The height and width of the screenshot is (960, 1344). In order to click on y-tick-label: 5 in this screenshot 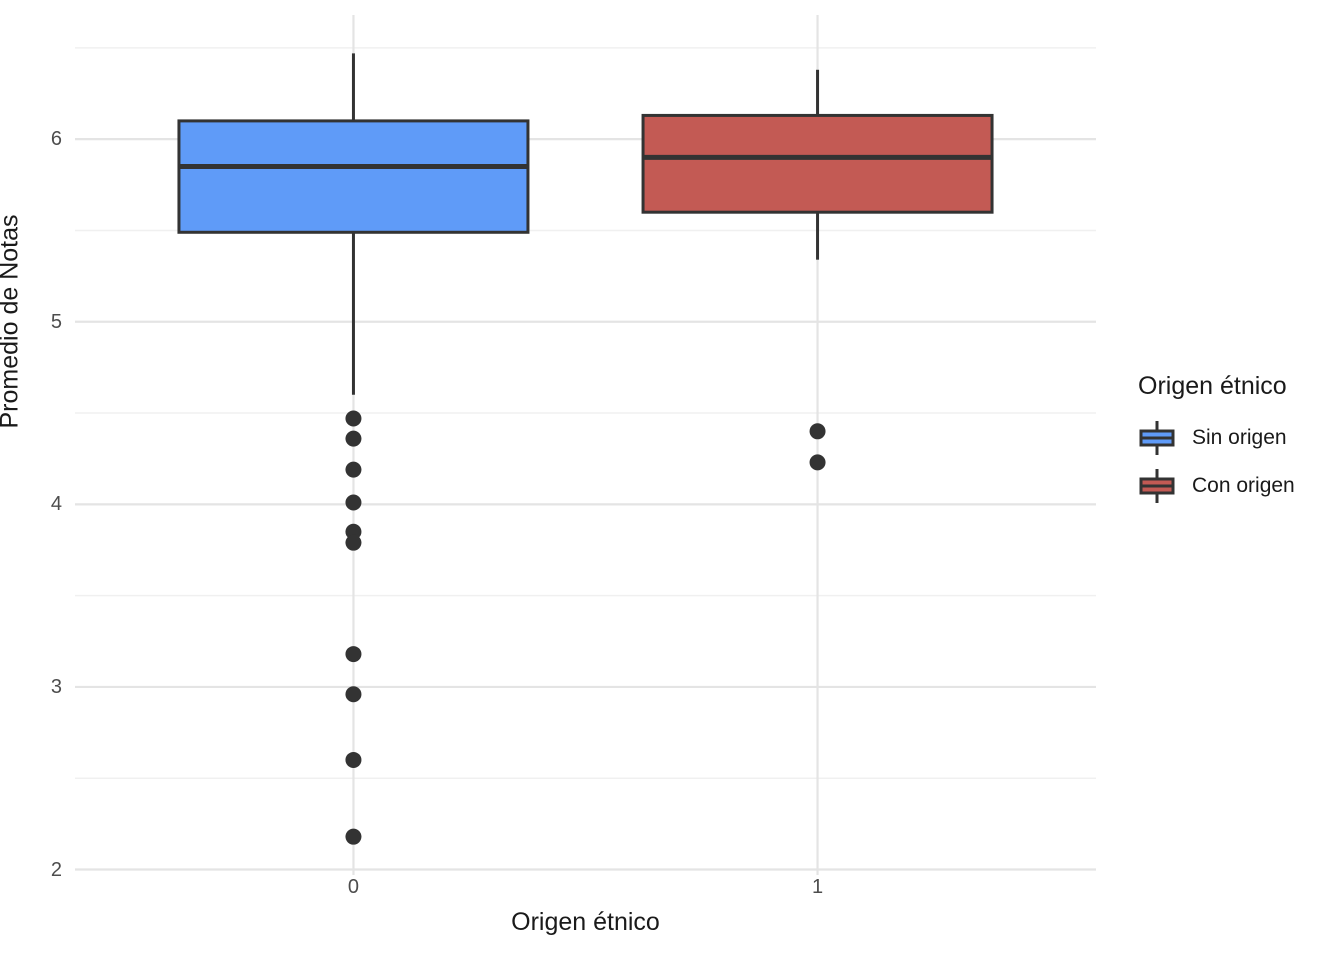, I will do `click(56, 321)`.